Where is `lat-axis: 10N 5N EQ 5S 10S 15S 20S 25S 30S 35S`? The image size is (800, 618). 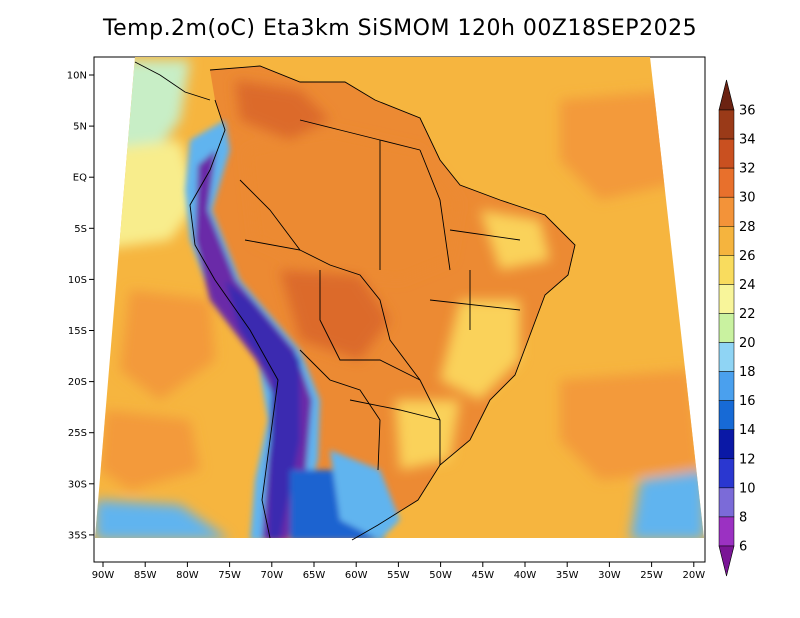
lat-axis: 10N 5N EQ 5S 10S 15S 20S 25S 30S 35S is located at coordinates (80, 306).